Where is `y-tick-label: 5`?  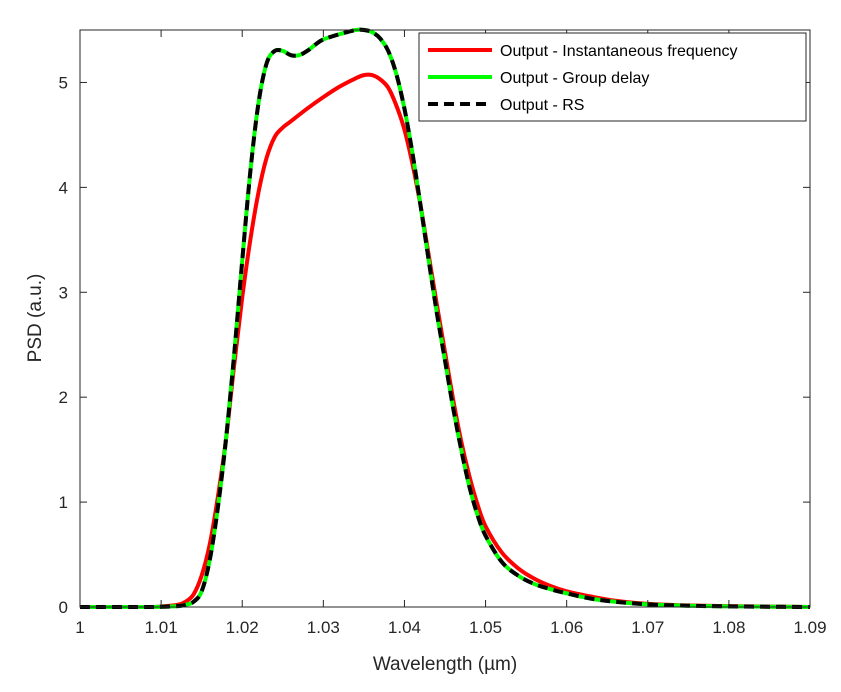
y-tick-label: 5 is located at coordinates (63, 82).